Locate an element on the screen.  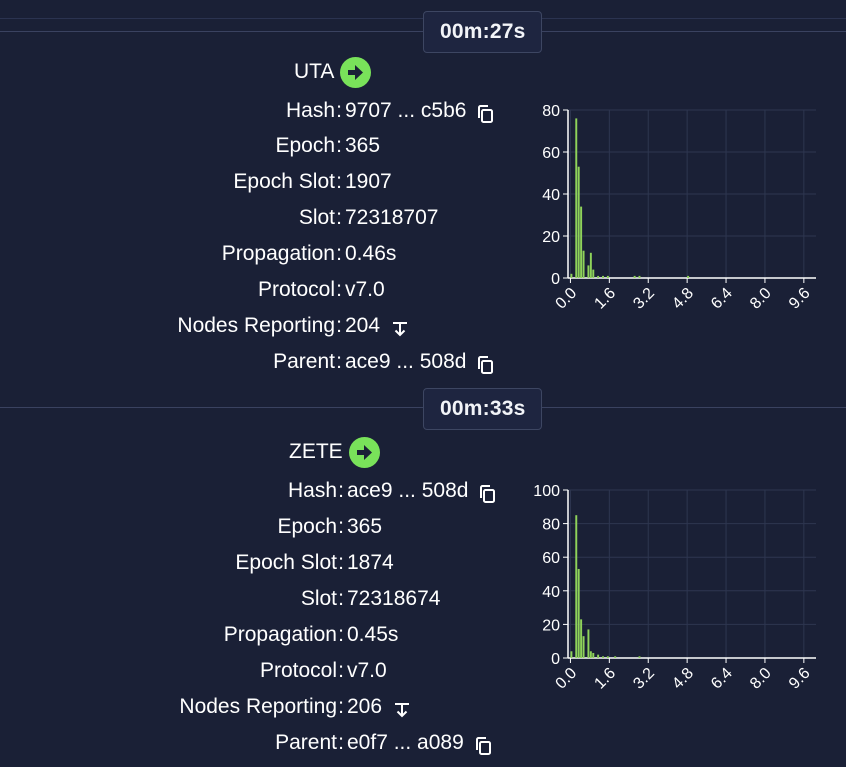
propagation-histogram: 0 20 40 60 80 0.0 1.6 3.2 4.8 6.4 8.0 9.6 is located at coordinates (679, 208).